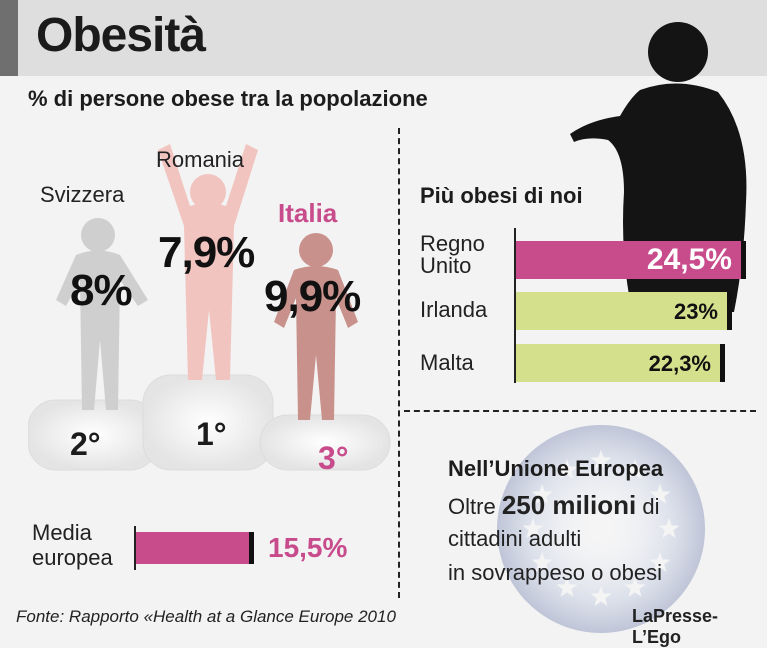 The image size is (767, 648). What do you see at coordinates (501, 195) in the screenshot?
I see `right-chart-title: Più obesi di noi` at bounding box center [501, 195].